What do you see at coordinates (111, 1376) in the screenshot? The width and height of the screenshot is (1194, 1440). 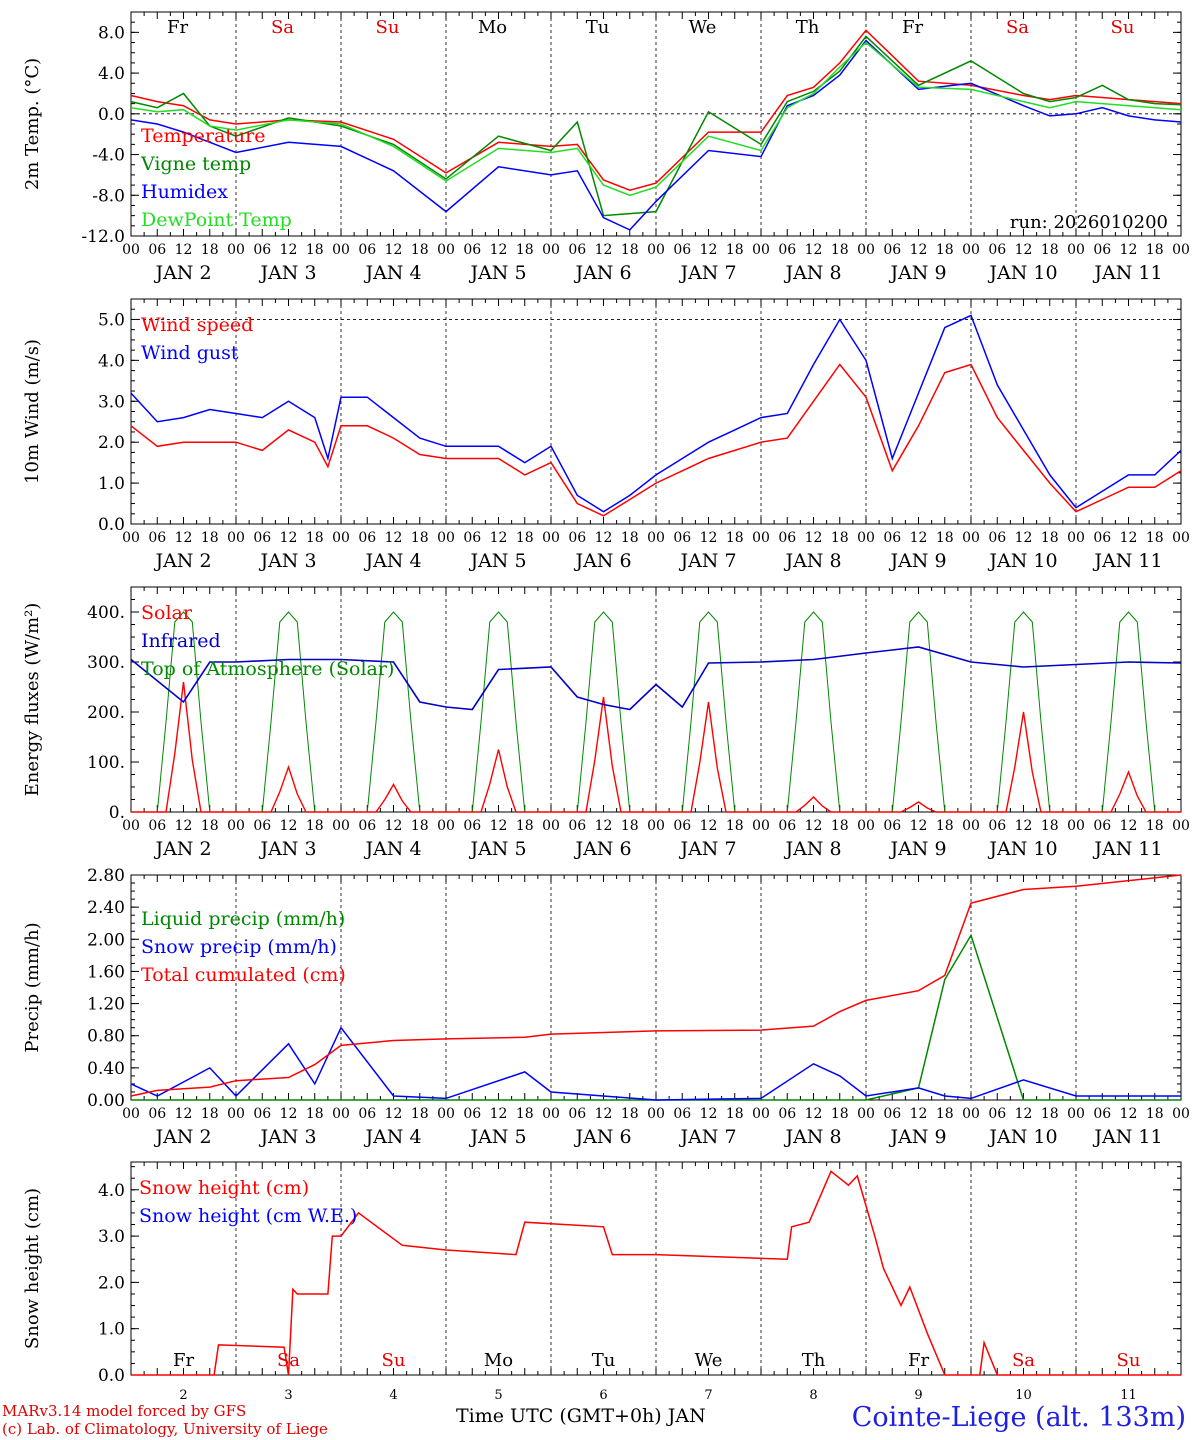 I see `y-tick-label: 0.0` at bounding box center [111, 1376].